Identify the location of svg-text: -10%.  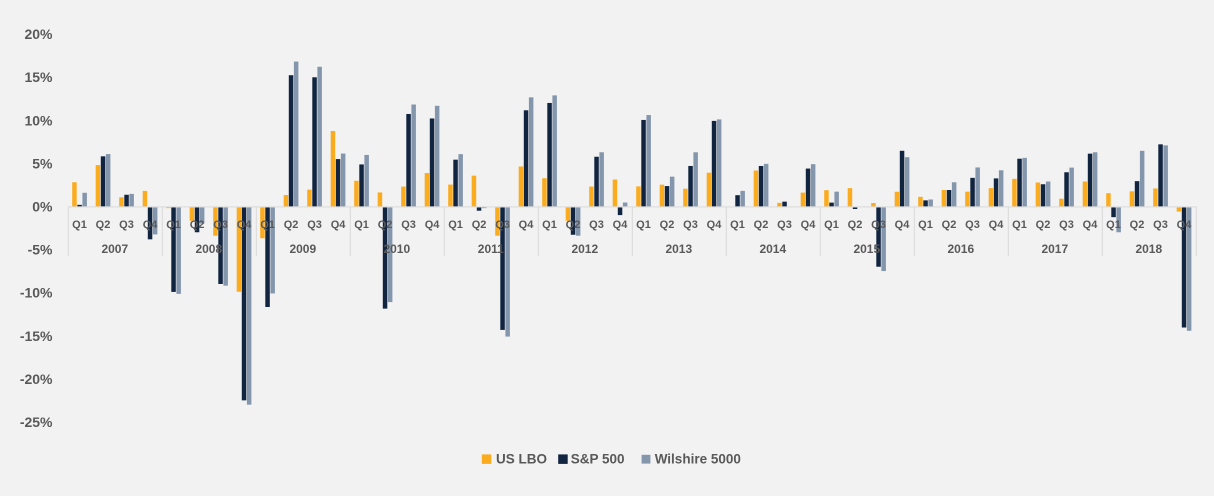
(36, 293).